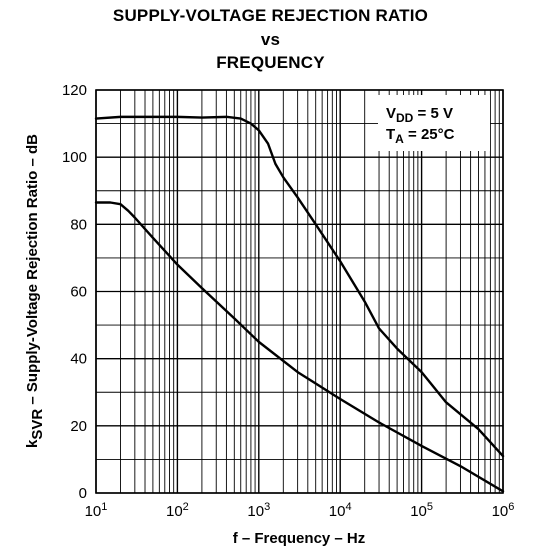  What do you see at coordinates (270, 62) in the screenshot?
I see `chart-title-line-3: FREQUENCY` at bounding box center [270, 62].